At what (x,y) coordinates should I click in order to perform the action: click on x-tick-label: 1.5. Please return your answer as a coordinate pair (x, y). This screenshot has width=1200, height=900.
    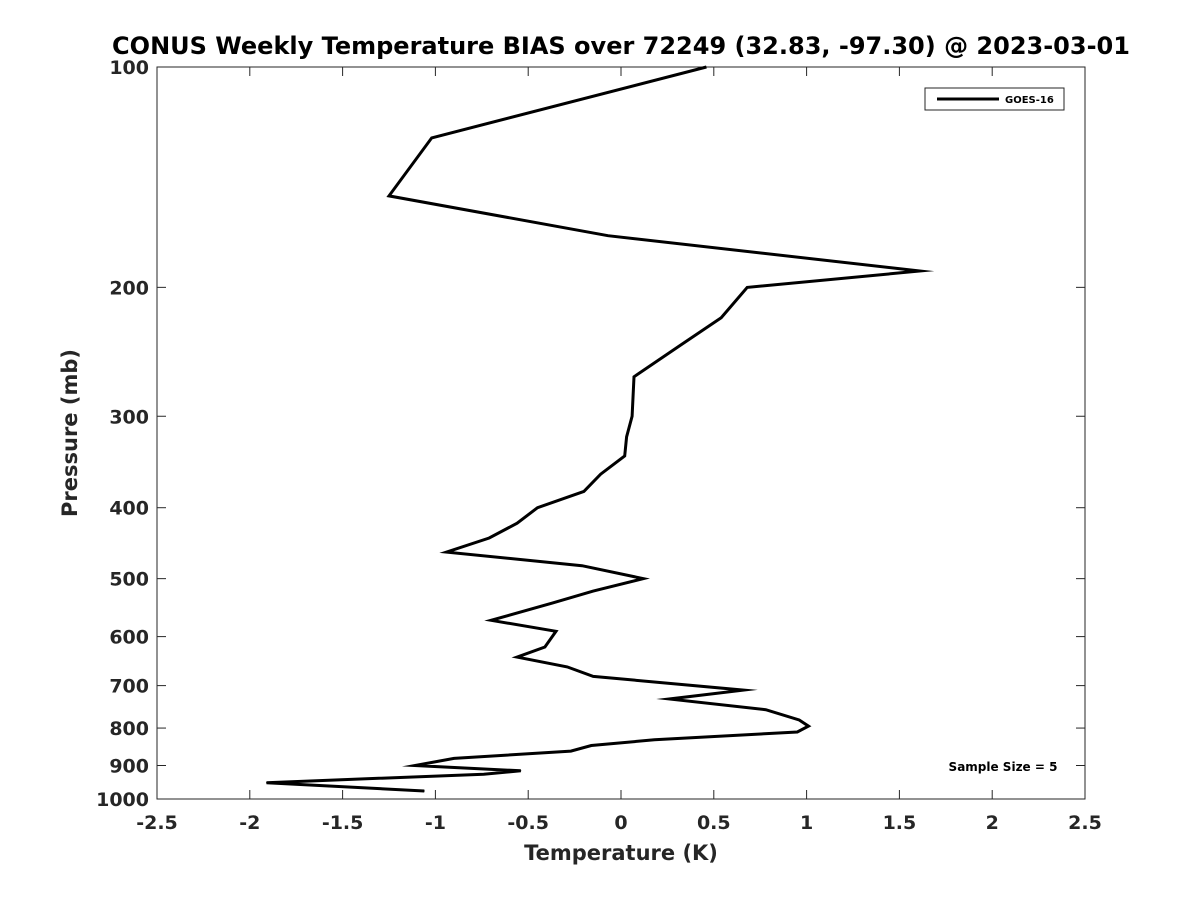
    Looking at the image, I should click on (900, 823).